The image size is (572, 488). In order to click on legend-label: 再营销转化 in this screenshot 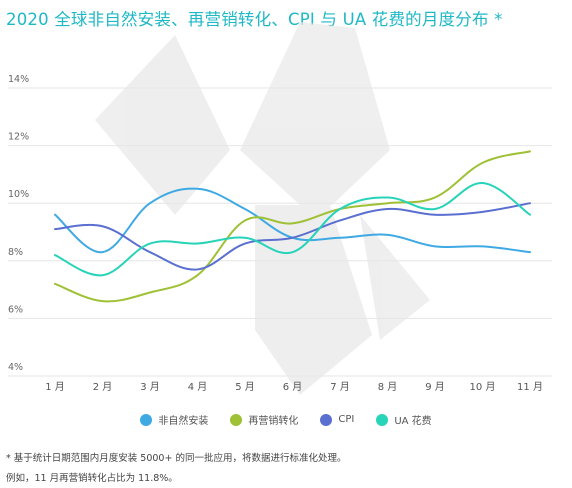, I will do `click(273, 421)`.